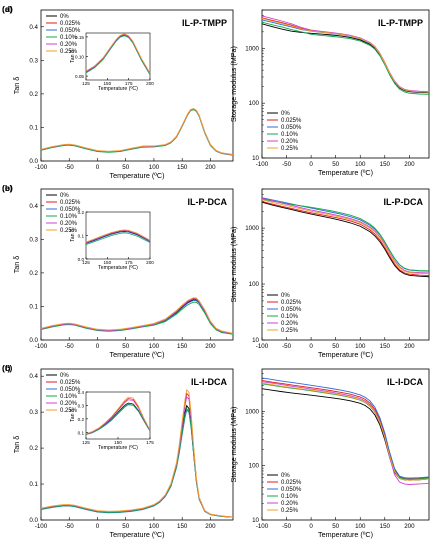  I want to click on panel-label: (b), so click(7, 188).